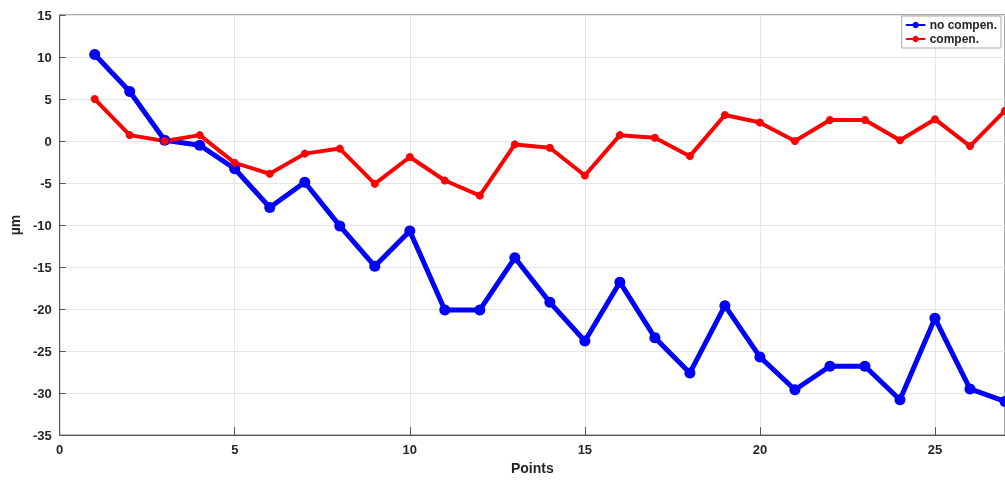  What do you see at coordinates (60, 450) in the screenshot?
I see `x-tick-label: 0` at bounding box center [60, 450].